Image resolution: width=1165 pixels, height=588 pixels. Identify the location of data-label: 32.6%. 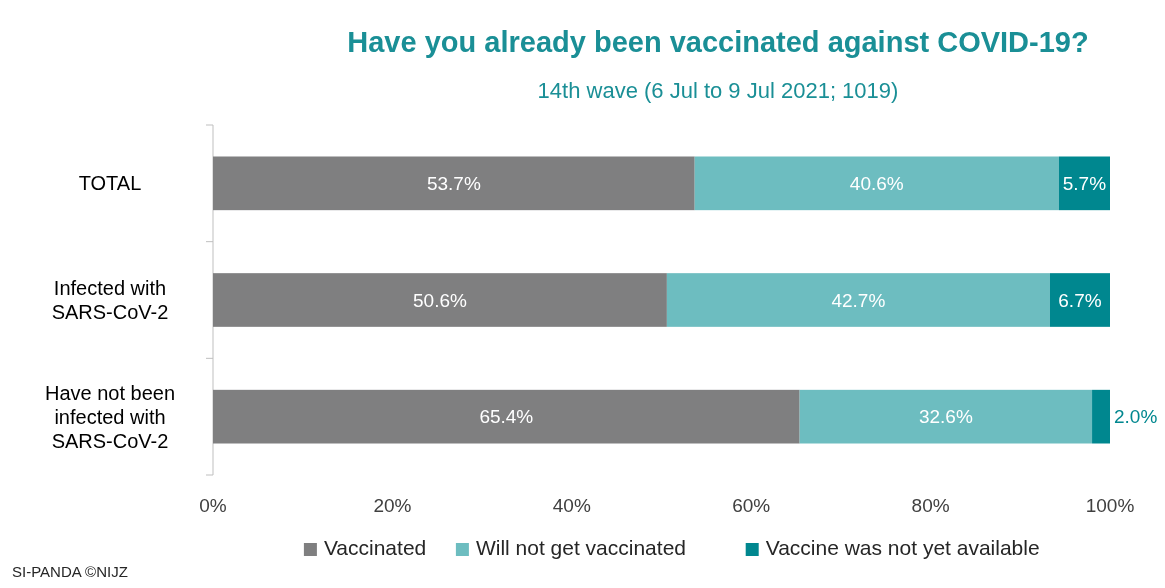
(945, 417).